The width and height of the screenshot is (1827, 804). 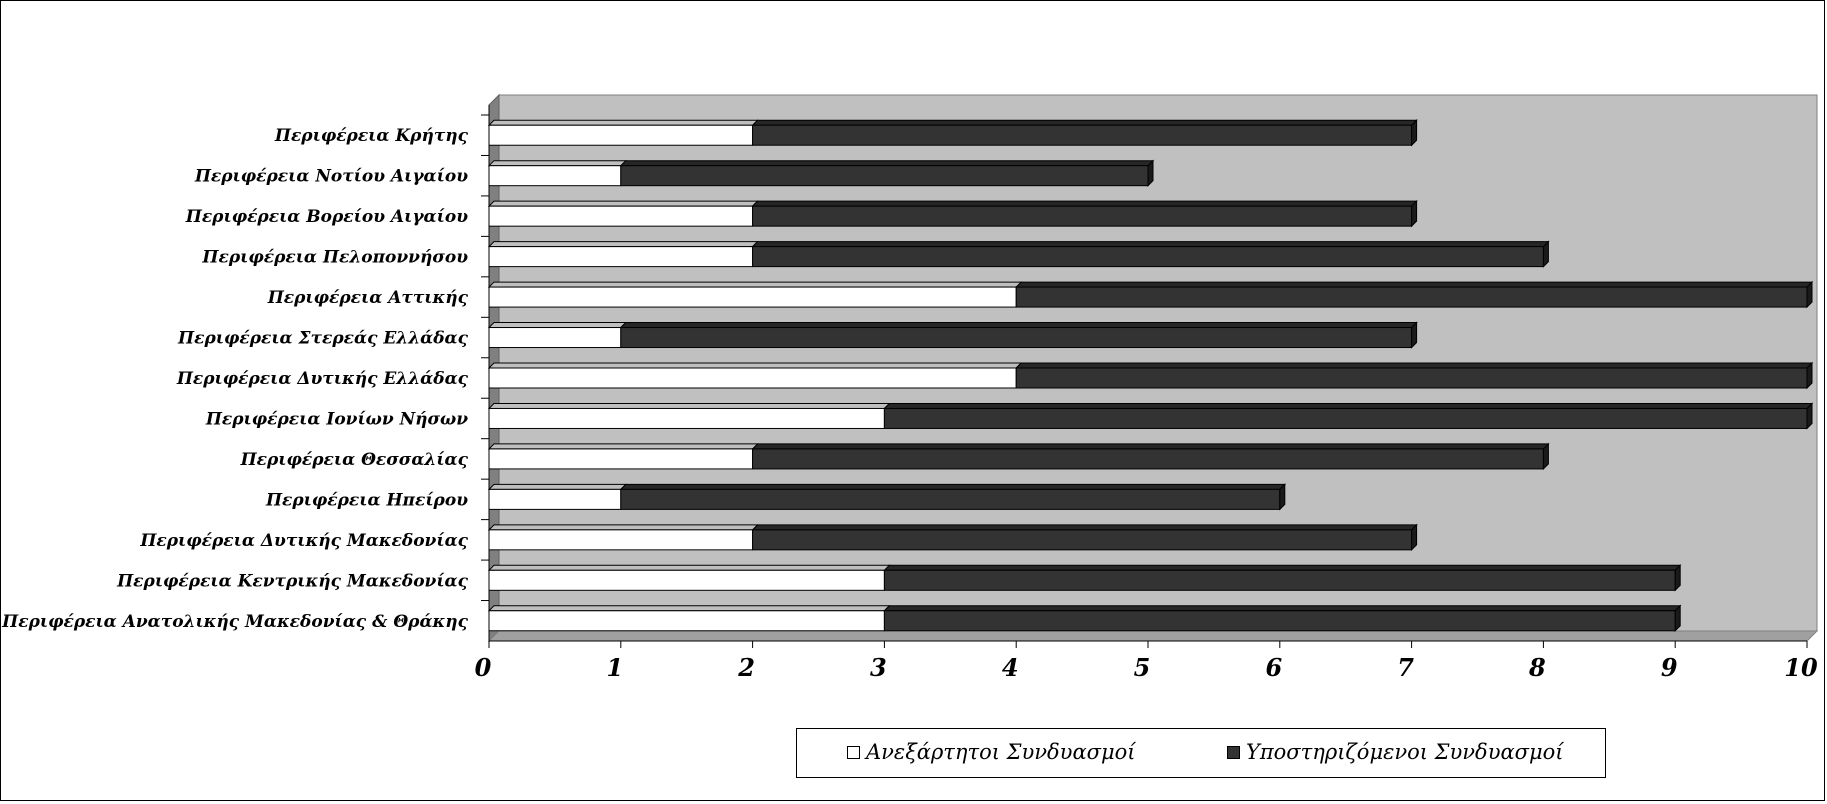 I want to click on legend-label-supported: Υποστηριζόμενοι Συνδυασμοί, so click(x=1405, y=752).